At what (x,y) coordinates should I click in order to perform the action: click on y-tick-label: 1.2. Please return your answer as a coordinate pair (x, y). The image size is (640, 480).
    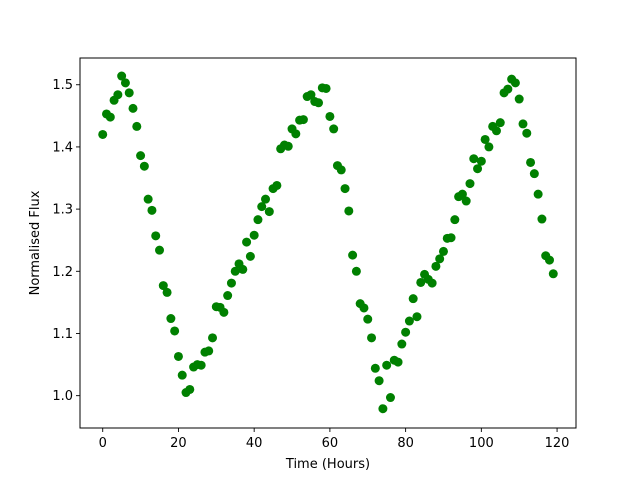
    Looking at the image, I should click on (62, 272).